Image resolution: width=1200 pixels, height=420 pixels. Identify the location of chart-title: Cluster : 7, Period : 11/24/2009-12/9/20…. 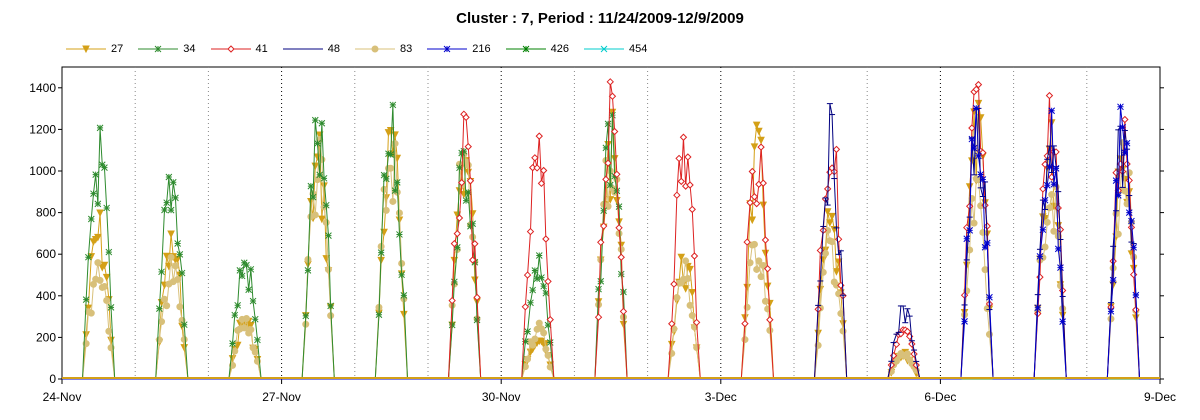
(600, 18).